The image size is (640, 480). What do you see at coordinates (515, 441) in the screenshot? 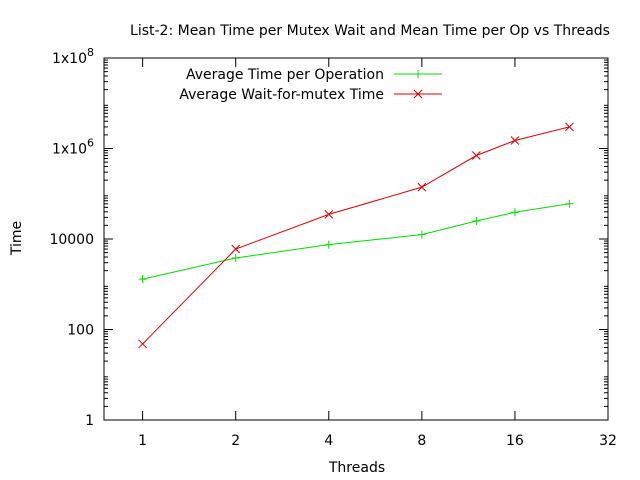
I see `x-tick-label: 16` at bounding box center [515, 441].